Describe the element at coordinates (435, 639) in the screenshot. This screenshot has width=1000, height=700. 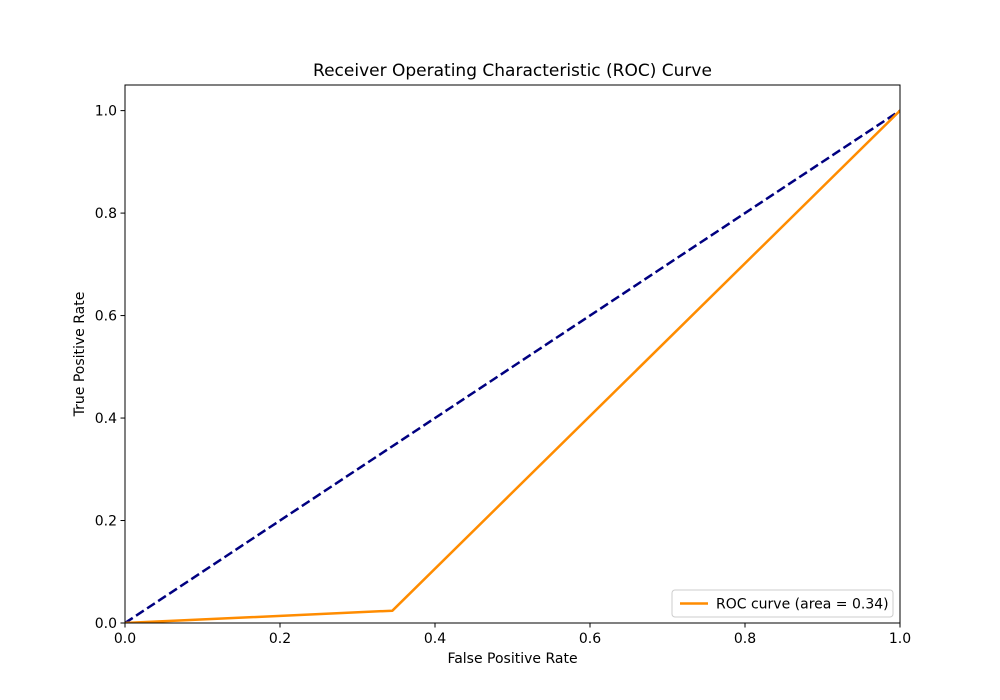
I see `x-tick-label: 0.4` at that location.